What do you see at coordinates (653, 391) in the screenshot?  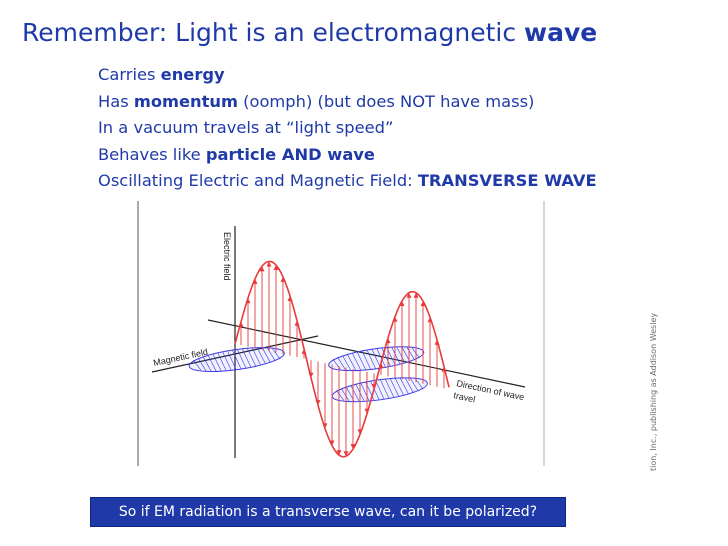 I see `image-credit: tion, Inc., publishing as Addison Wesley` at bounding box center [653, 391].